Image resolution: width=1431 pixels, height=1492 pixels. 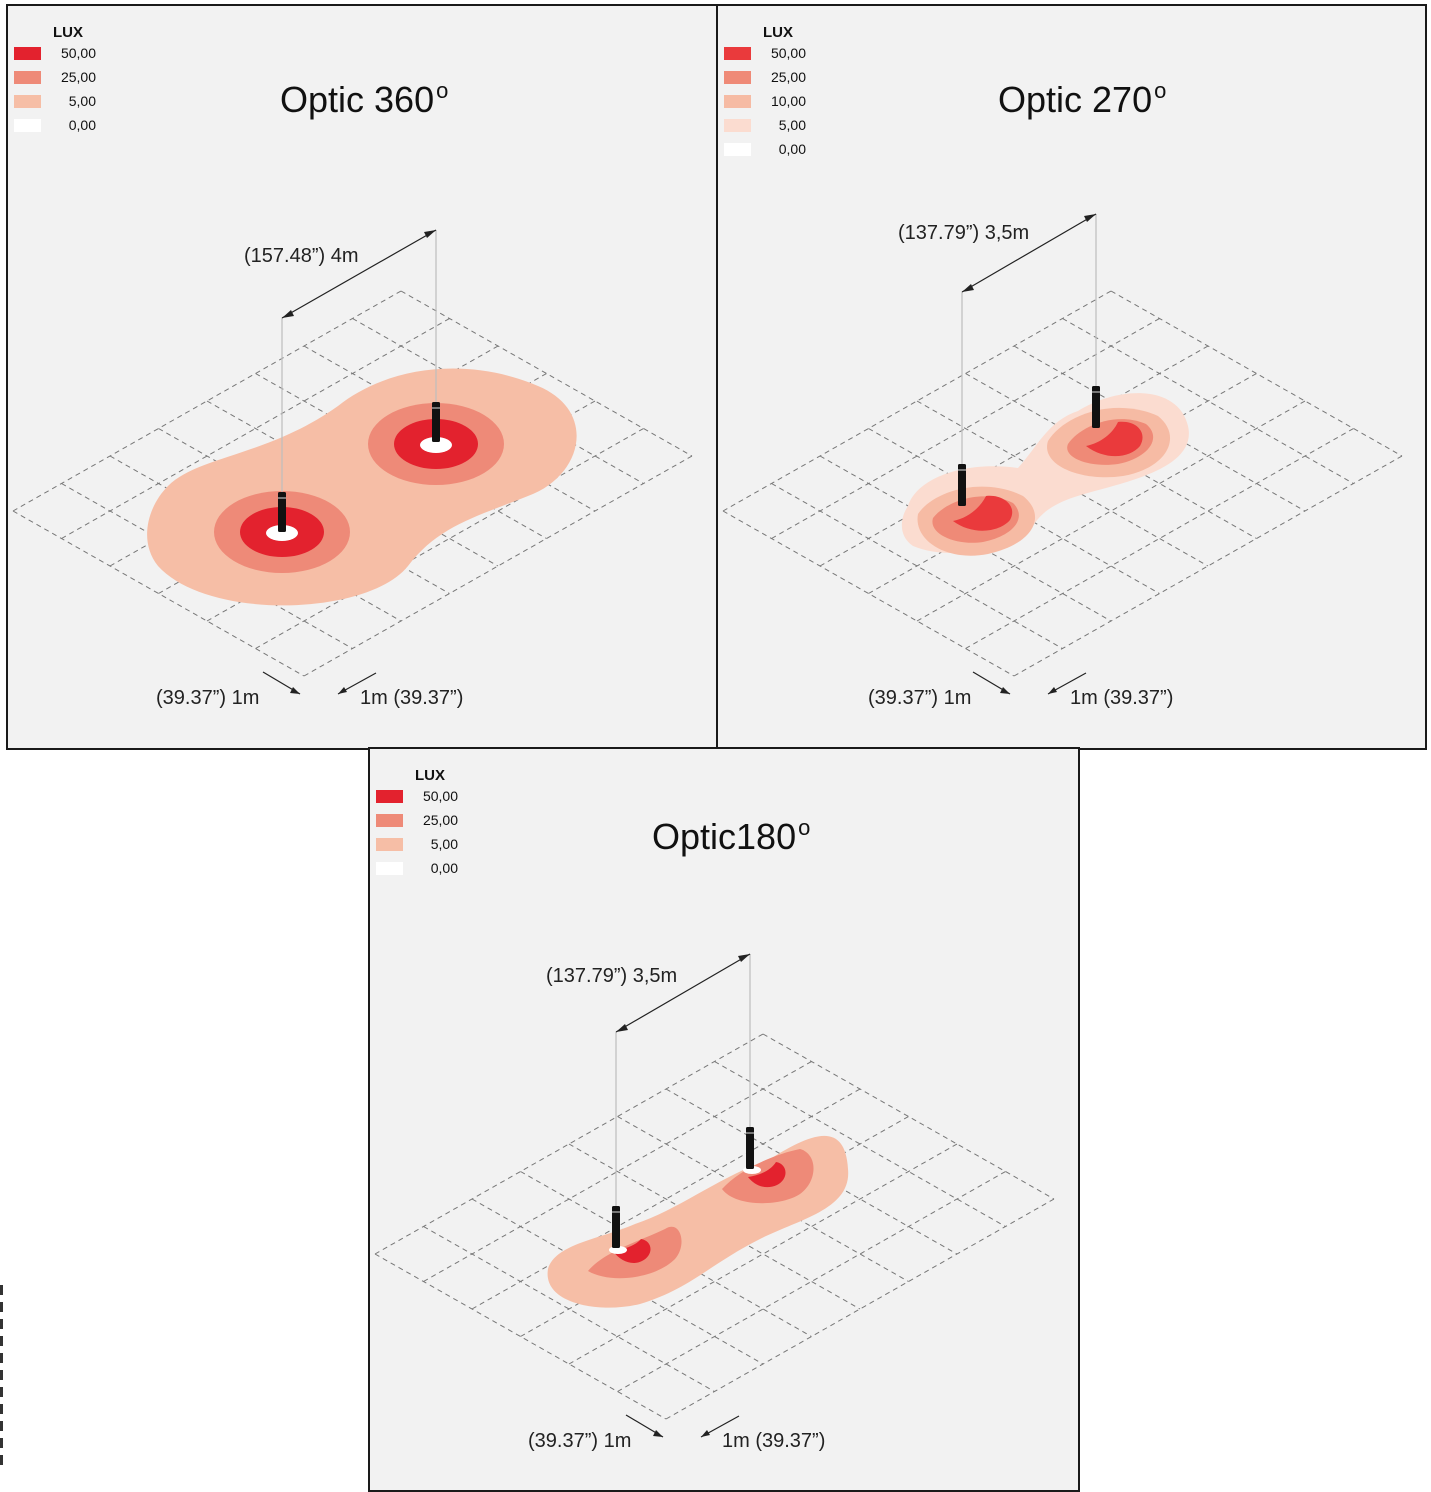 I want to click on panel-title: Optic 270o, so click(x=1082, y=99).